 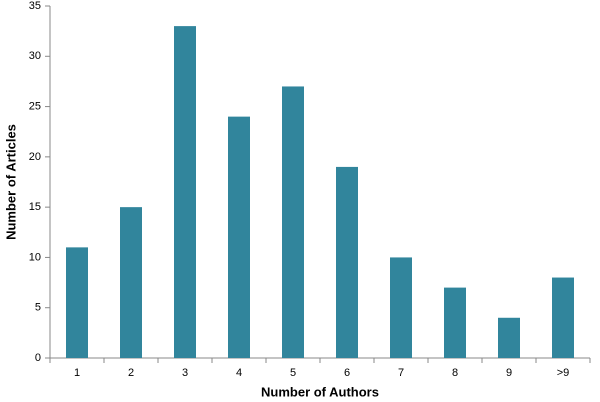 I want to click on y-tick-label: 25, so click(x=35, y=106).